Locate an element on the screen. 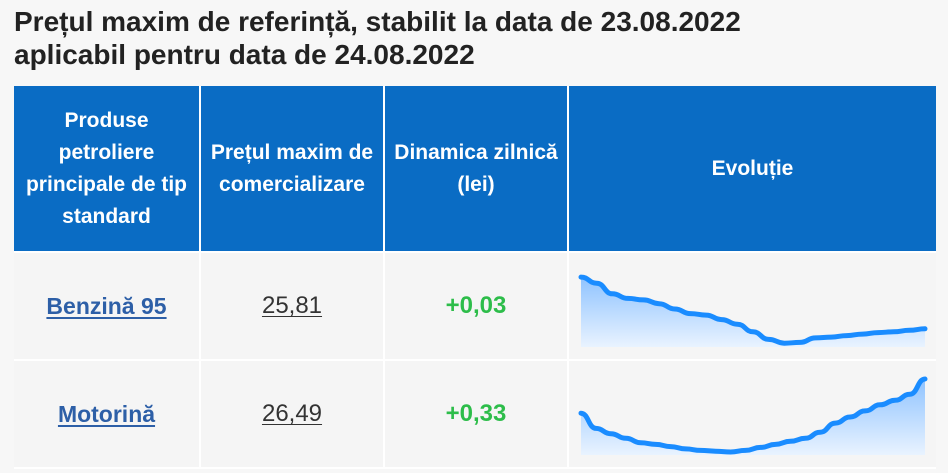  daily-change-value: +0,33 is located at coordinates (476, 413).